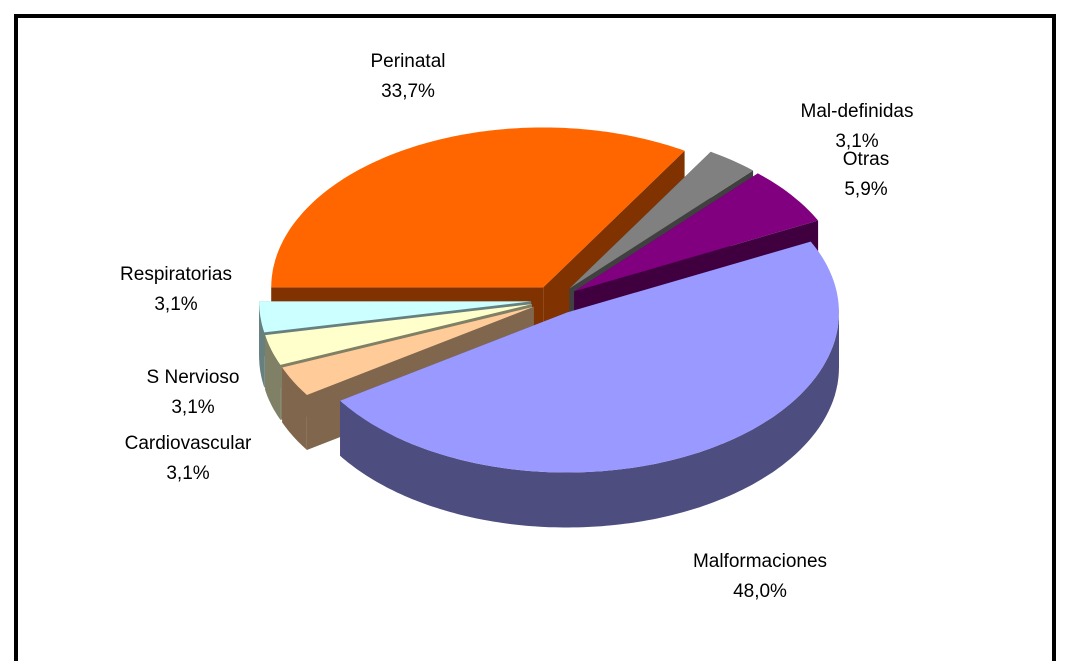 This screenshot has width=1069, height=661. What do you see at coordinates (408, 61) in the screenshot?
I see `slice-label: Perinatal` at bounding box center [408, 61].